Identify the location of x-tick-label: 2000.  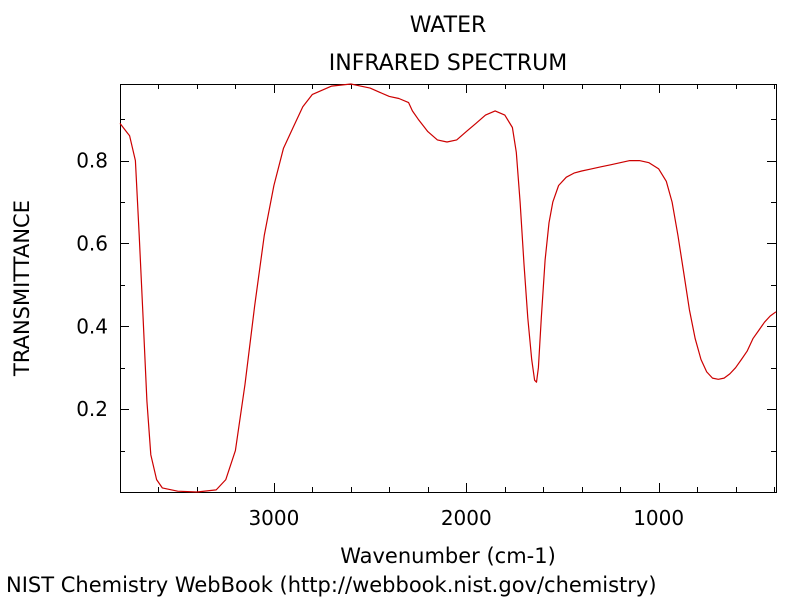
(466, 518).